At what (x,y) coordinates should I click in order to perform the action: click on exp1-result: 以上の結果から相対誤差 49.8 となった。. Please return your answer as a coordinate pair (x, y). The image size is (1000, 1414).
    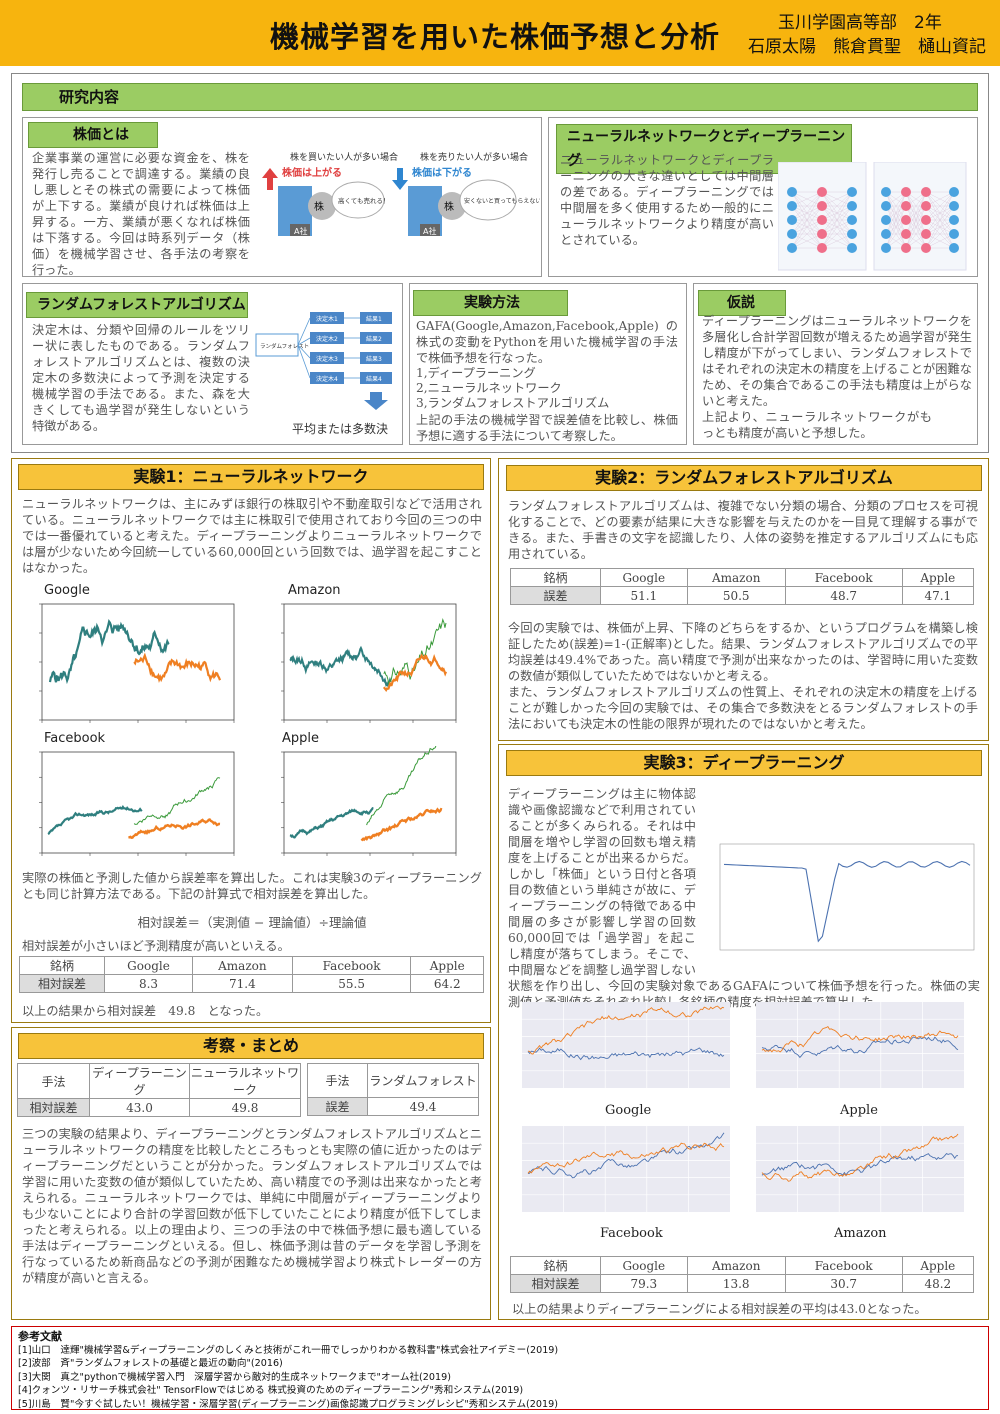
    Looking at the image, I should click on (145, 1011).